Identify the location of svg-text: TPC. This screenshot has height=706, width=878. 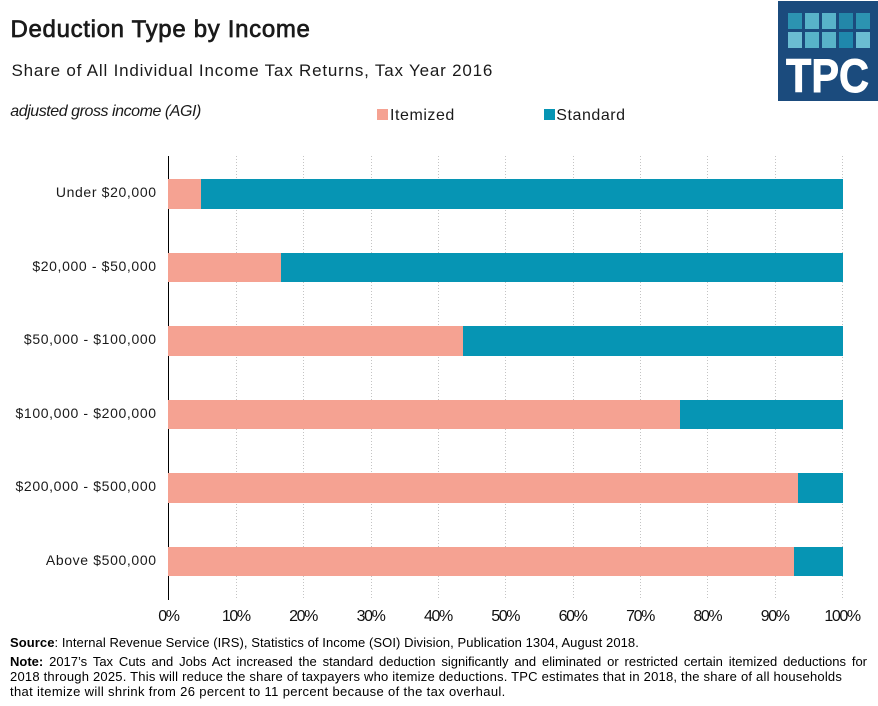
(827, 75).